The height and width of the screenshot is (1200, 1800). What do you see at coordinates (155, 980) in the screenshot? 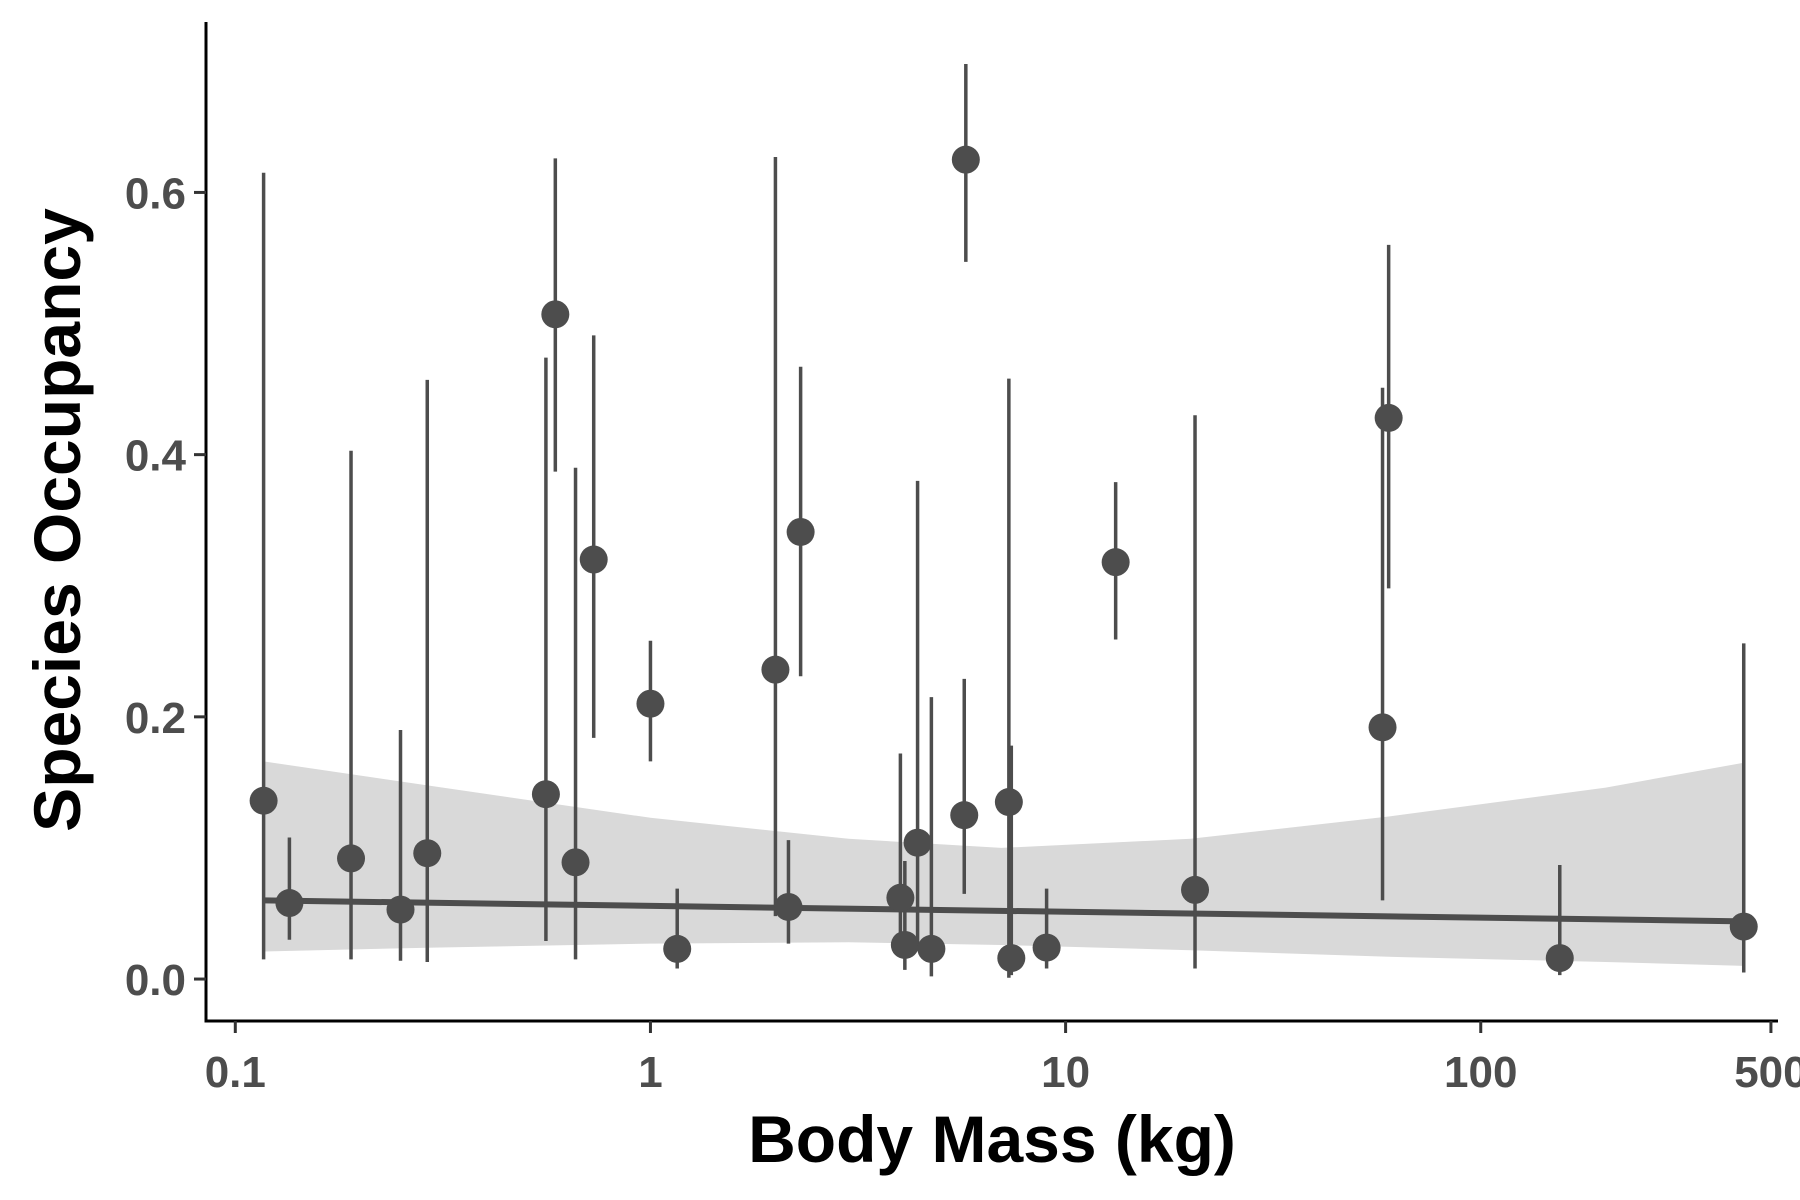
I see `y-tick-label: 0.0` at bounding box center [155, 980].